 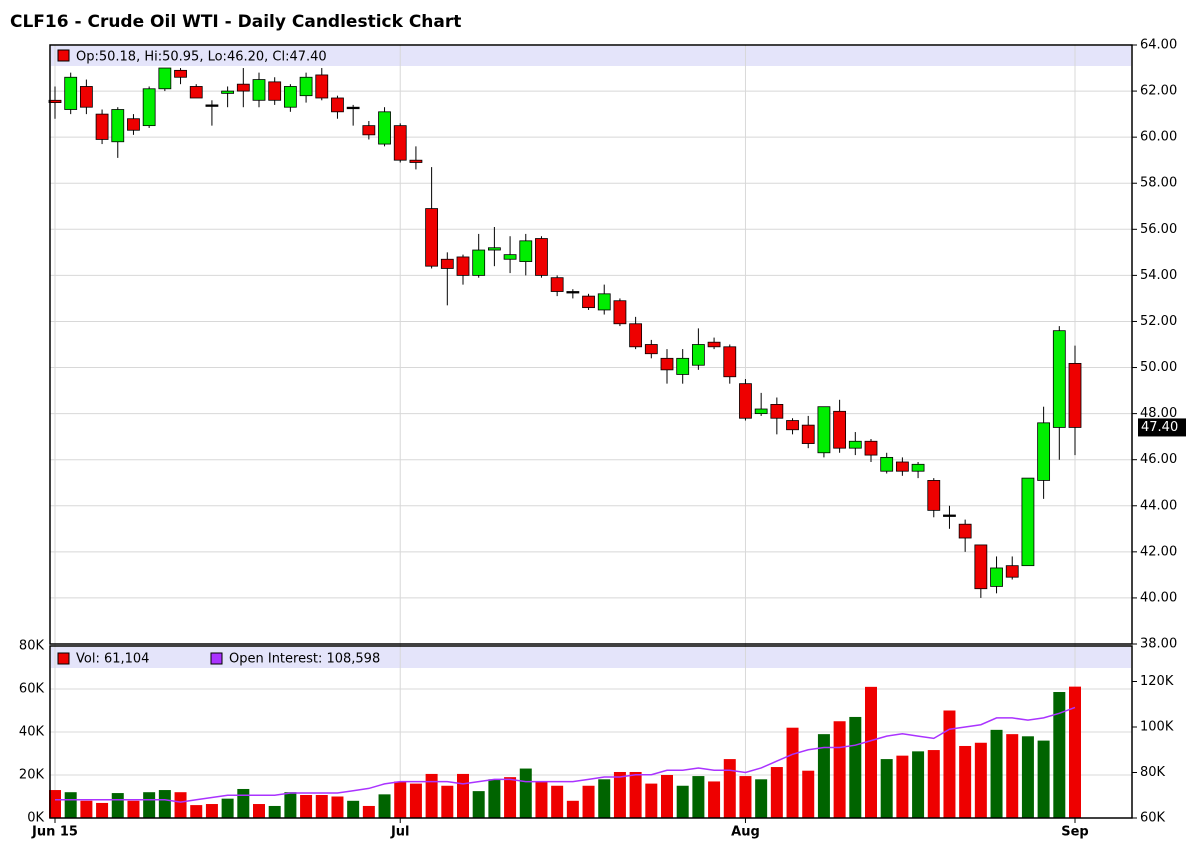 I want to click on x-tick-label: Jun 15, so click(x=54, y=832).